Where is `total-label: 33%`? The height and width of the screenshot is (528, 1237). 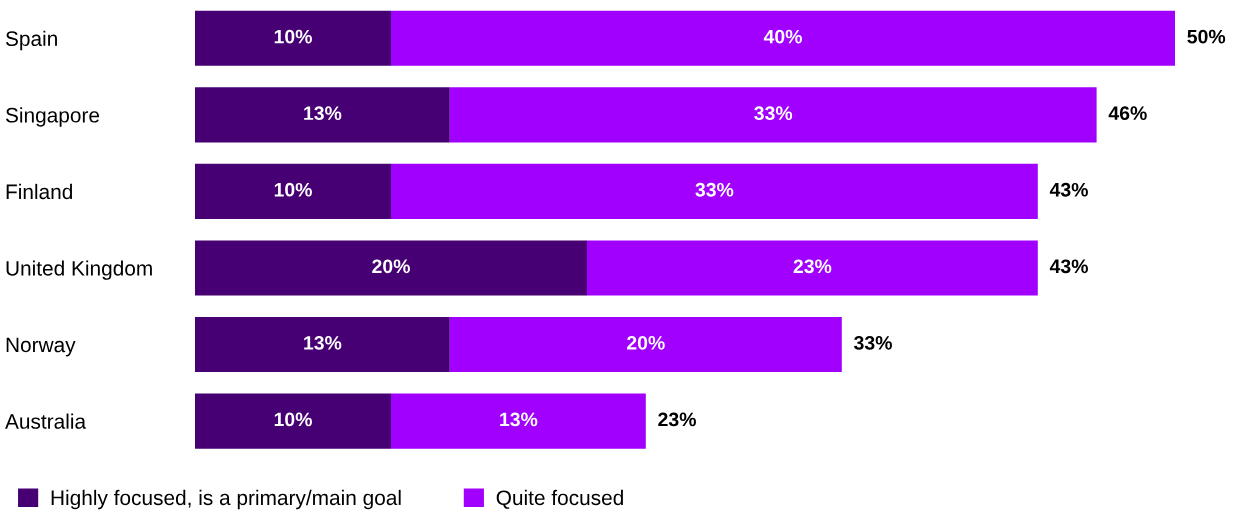
total-label: 33% is located at coordinates (873, 342).